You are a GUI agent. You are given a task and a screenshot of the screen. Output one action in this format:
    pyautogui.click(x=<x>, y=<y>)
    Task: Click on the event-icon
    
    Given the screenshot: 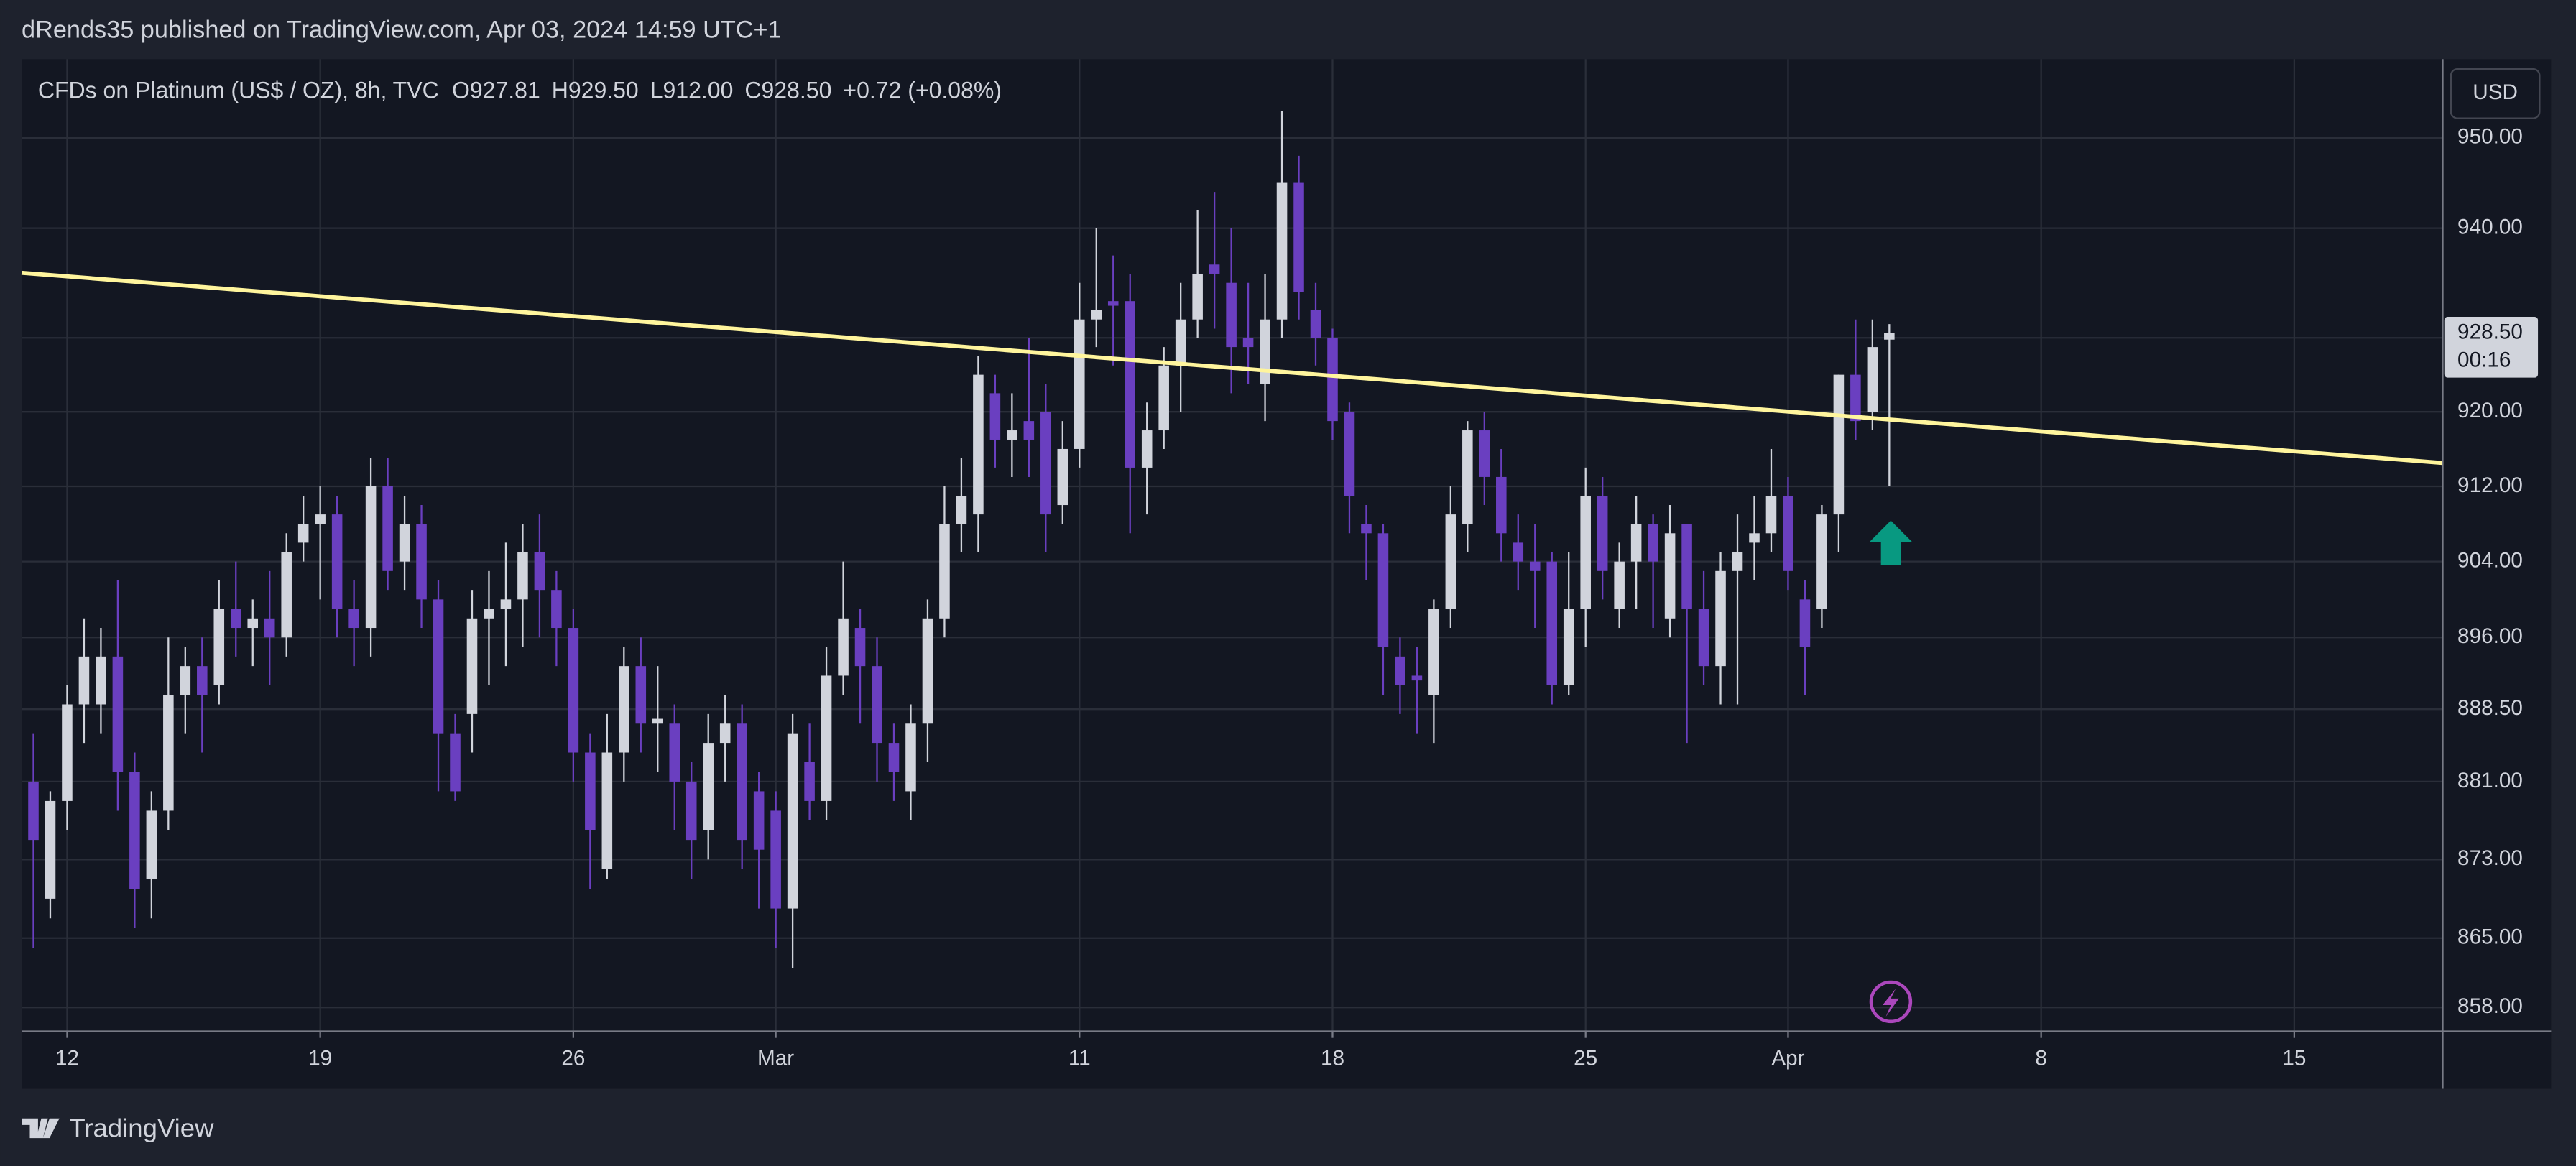 What is the action you would take?
    pyautogui.click(x=1891, y=1002)
    